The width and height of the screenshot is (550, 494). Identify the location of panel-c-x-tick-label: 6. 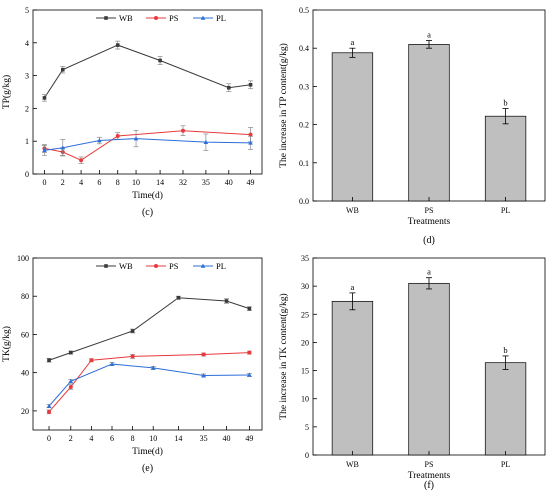
(99, 182).